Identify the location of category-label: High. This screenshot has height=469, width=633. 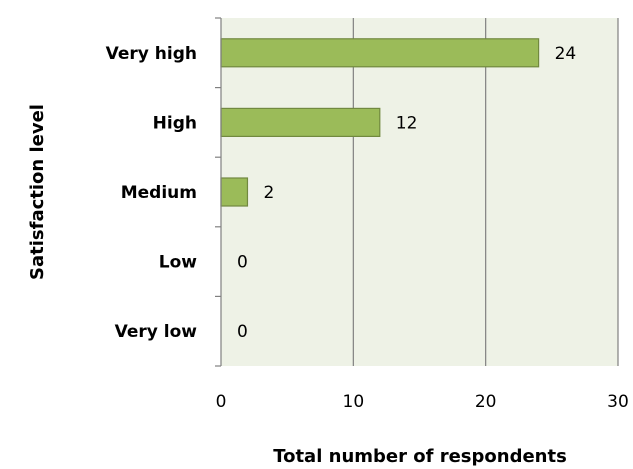
(175, 123).